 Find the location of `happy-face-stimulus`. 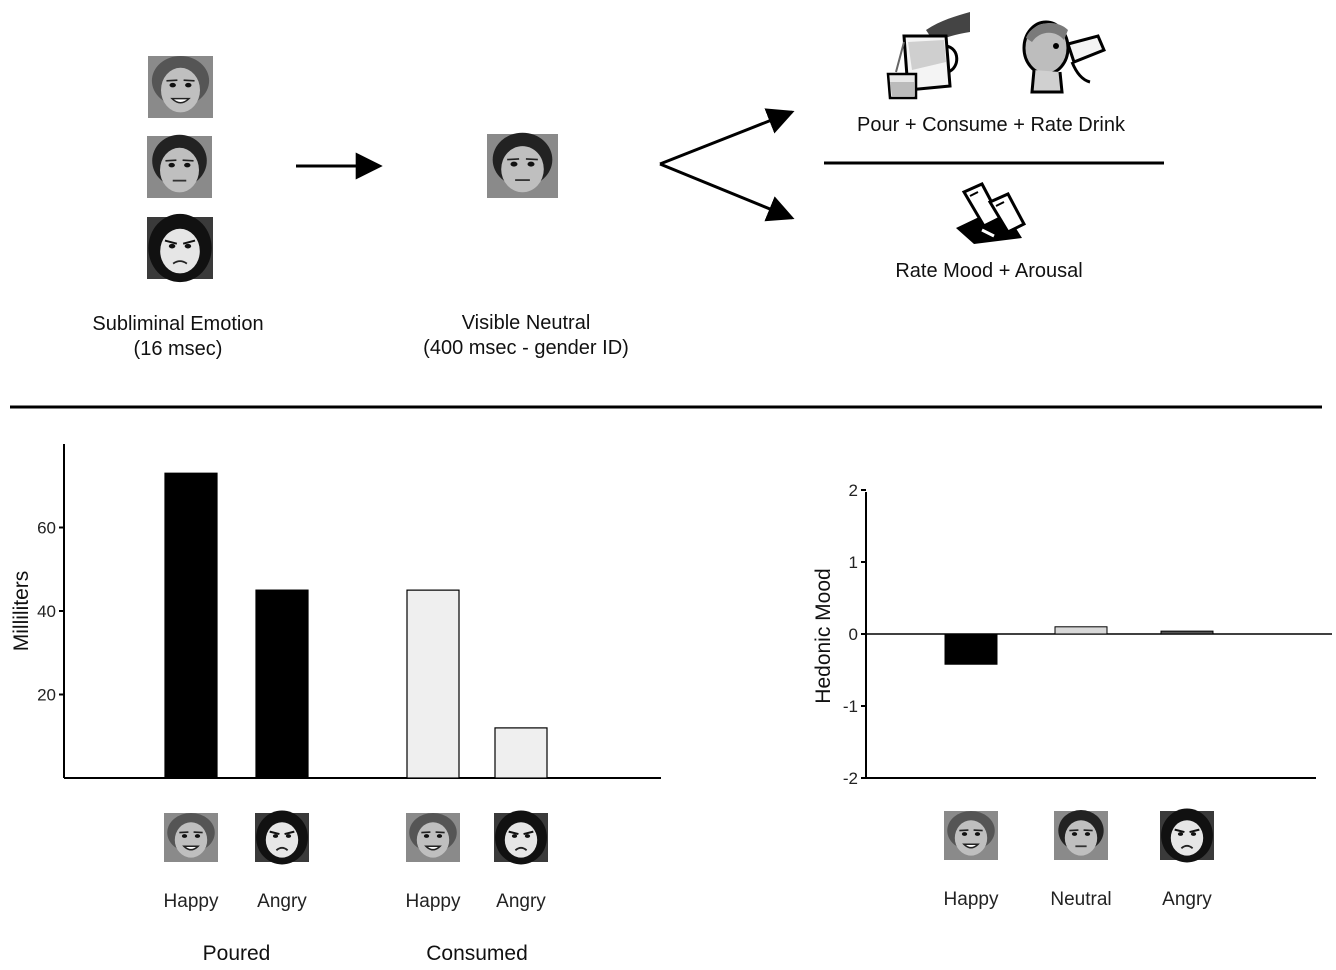

happy-face-stimulus is located at coordinates (180, 87).